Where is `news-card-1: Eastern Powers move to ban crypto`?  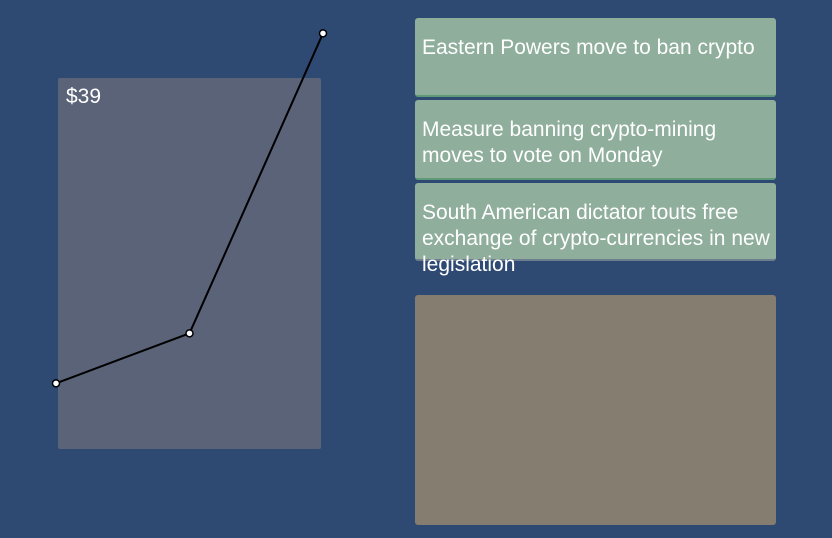
news-card-1: Eastern Powers move to ban crypto is located at coordinates (595, 57).